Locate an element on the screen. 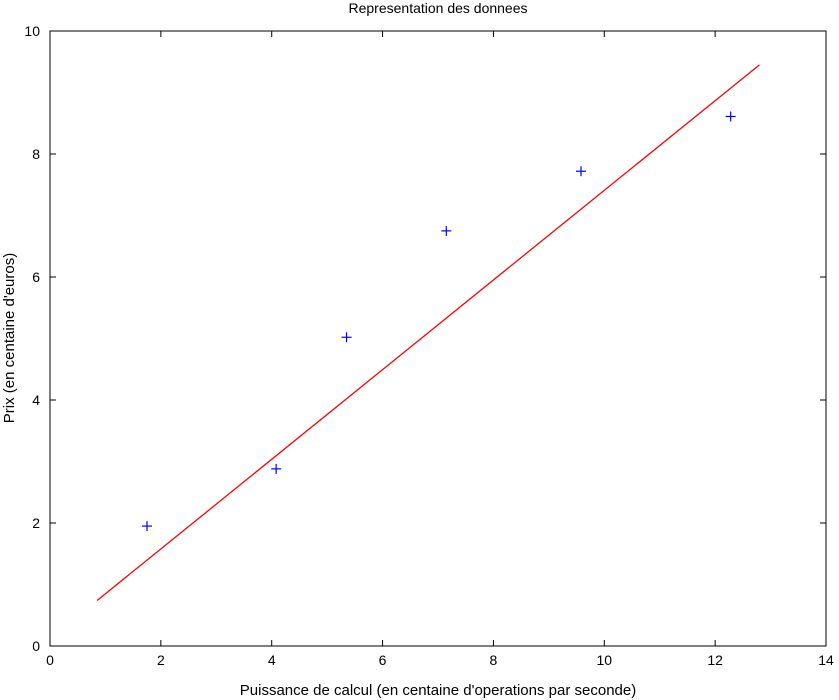 This screenshot has width=839, height=700. y-tick-label: 10 is located at coordinates (32, 31).